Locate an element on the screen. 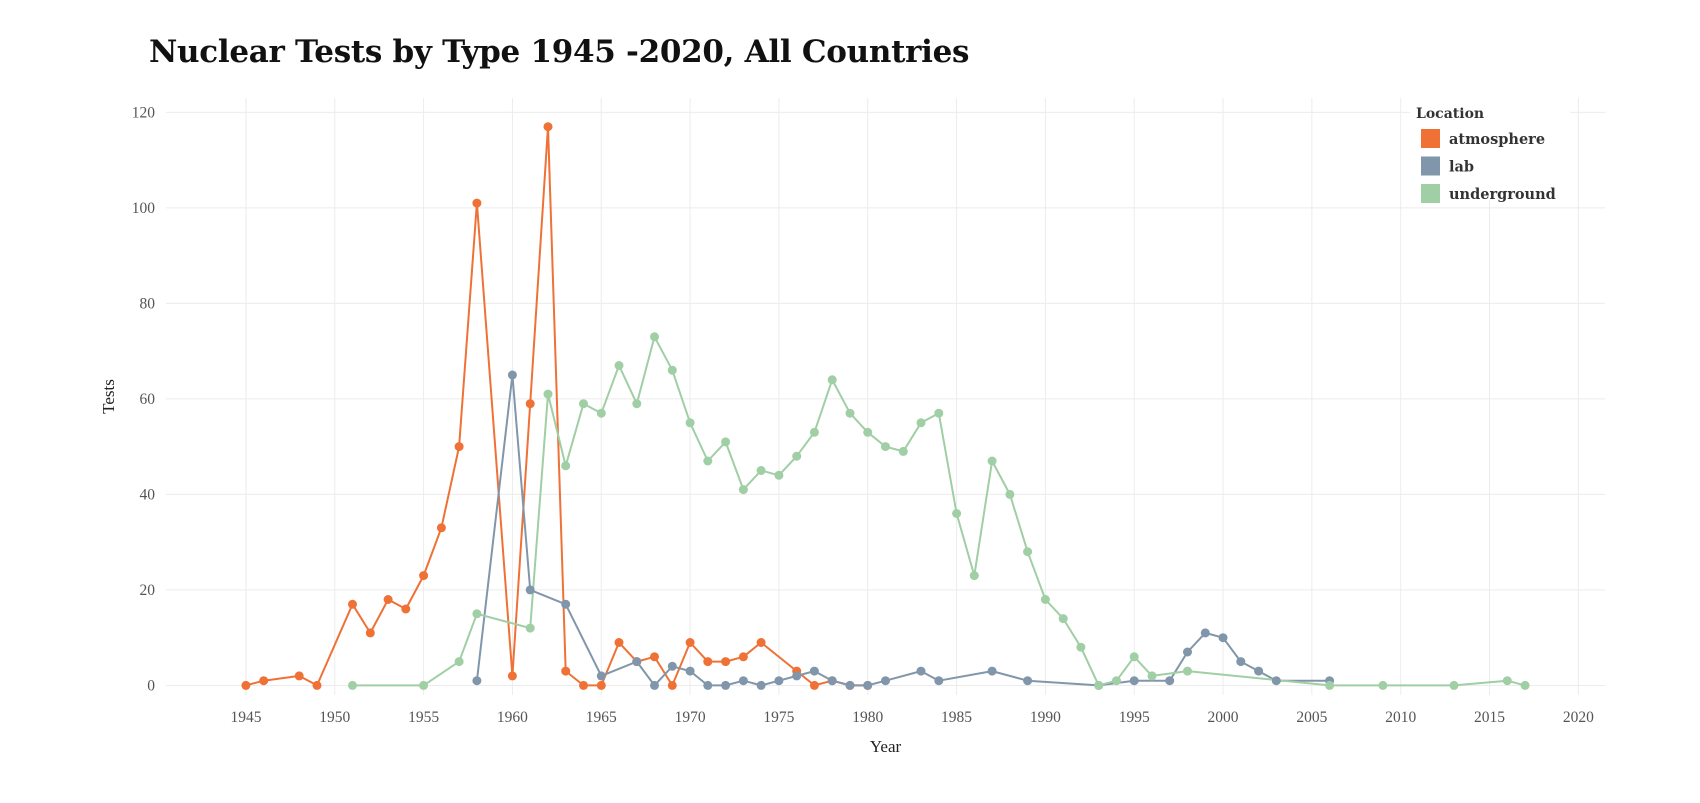 Image resolution: width=1700 pixels, height=803 pixels. legend-label-underground: underground is located at coordinates (1502, 194).